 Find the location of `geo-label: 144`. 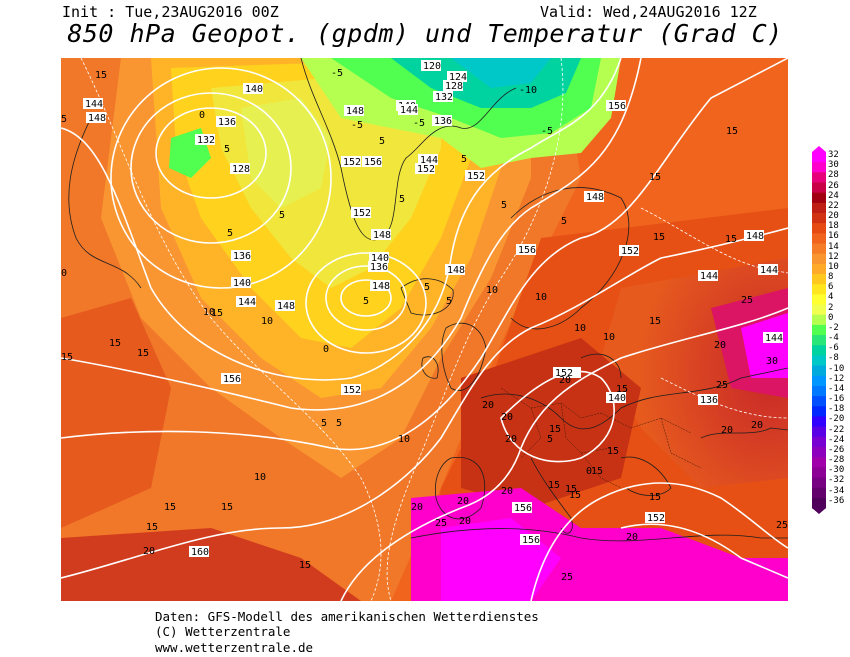

geo-label: 144 is located at coordinates (768, 270).